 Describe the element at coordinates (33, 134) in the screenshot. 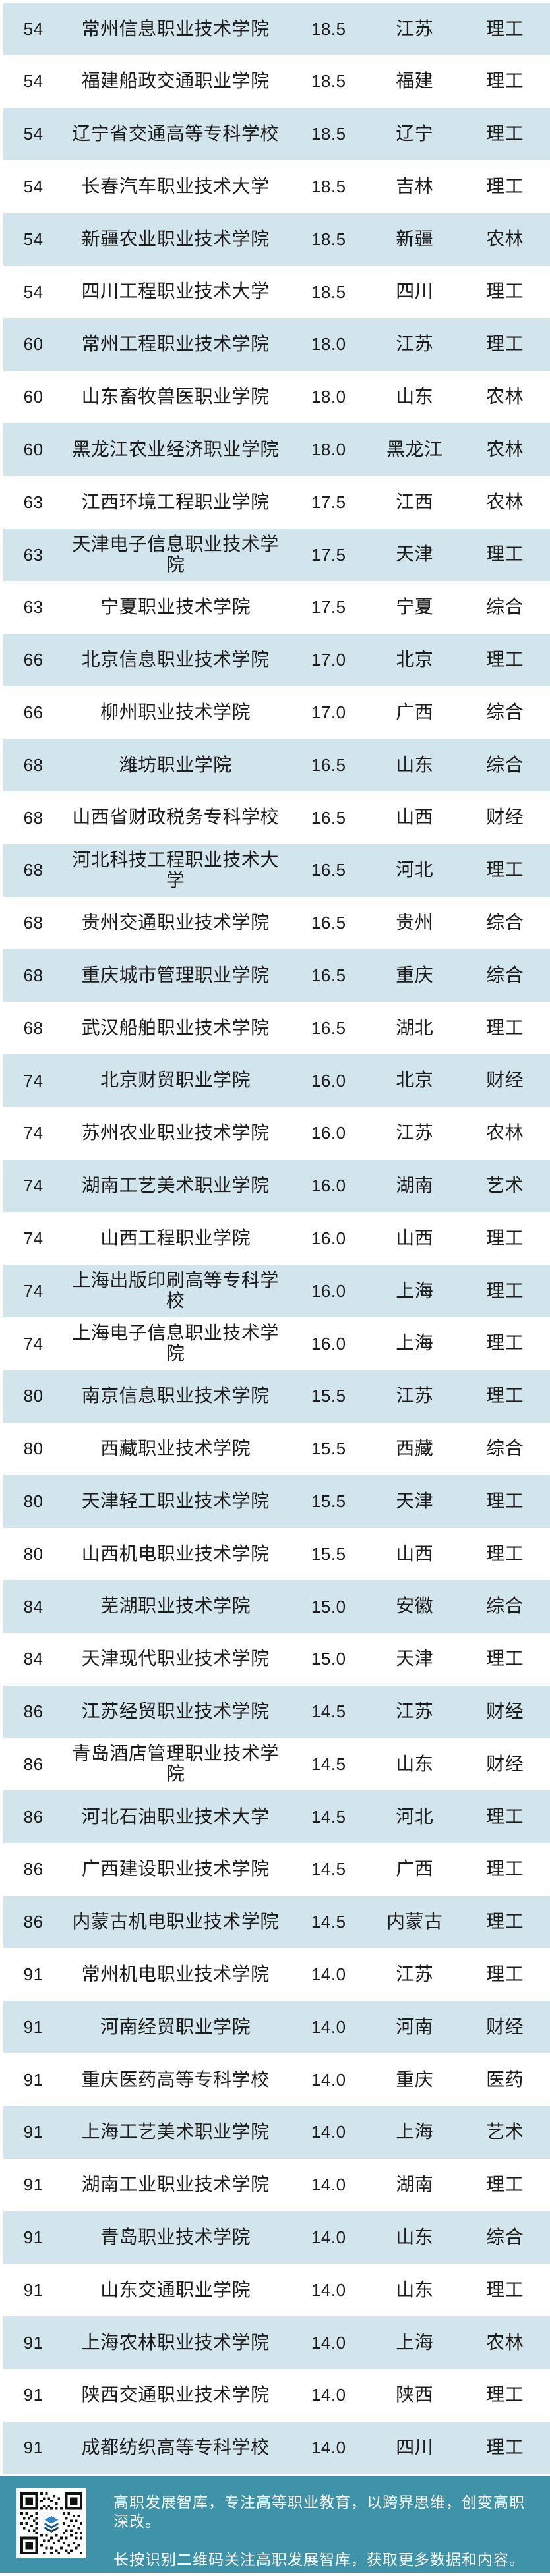

I see `rank-cell: 54` at that location.